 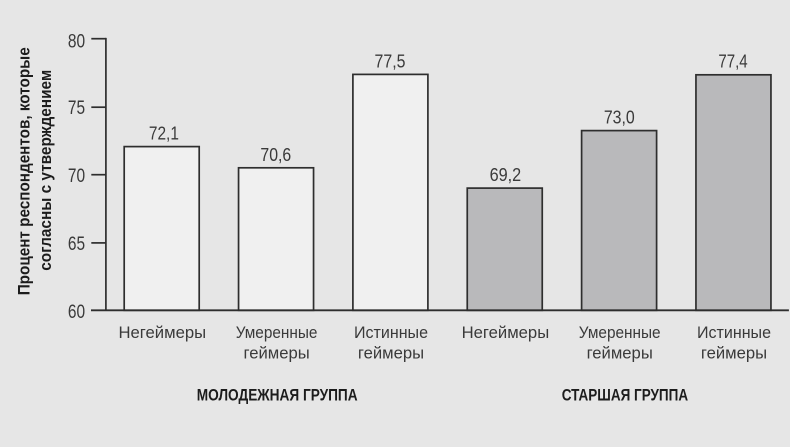 What do you see at coordinates (24, 171) in the screenshot?
I see `svg-text: Процент респондентов, которые` at bounding box center [24, 171].